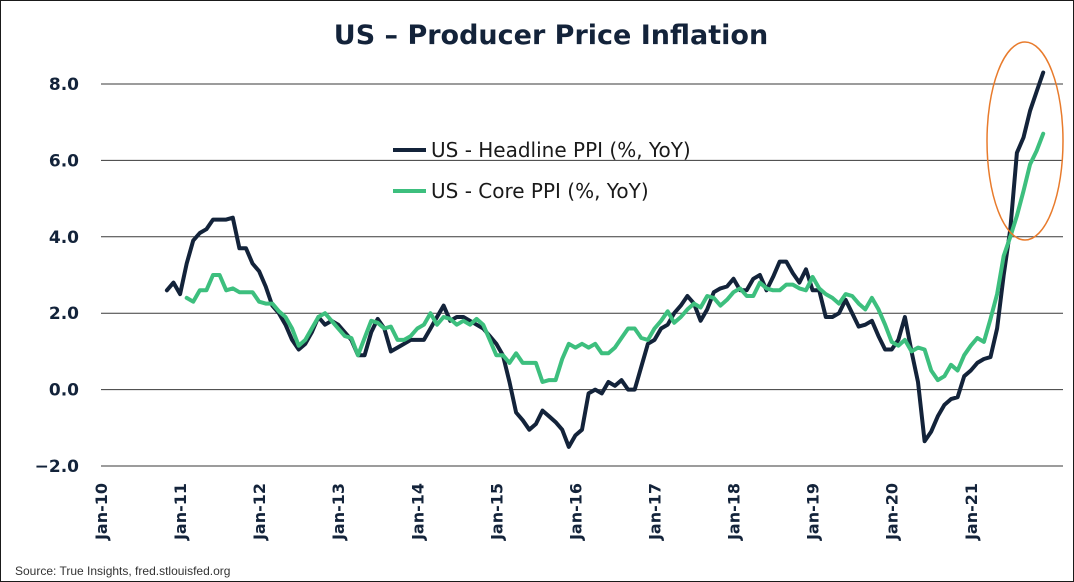 This screenshot has width=1074, height=582. What do you see at coordinates (813, 512) in the screenshot?
I see `x-tick-label: Jan-19` at bounding box center [813, 512].